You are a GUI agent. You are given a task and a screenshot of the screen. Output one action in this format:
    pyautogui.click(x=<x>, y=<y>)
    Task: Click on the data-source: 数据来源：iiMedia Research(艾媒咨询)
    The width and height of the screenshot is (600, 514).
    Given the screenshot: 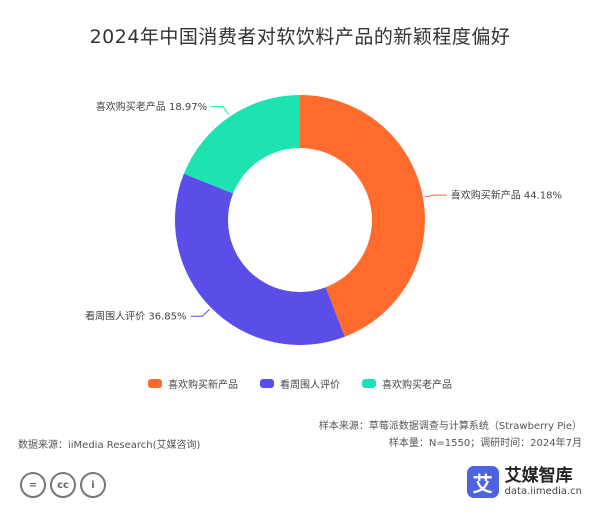 What is the action you would take?
    pyautogui.click(x=109, y=445)
    